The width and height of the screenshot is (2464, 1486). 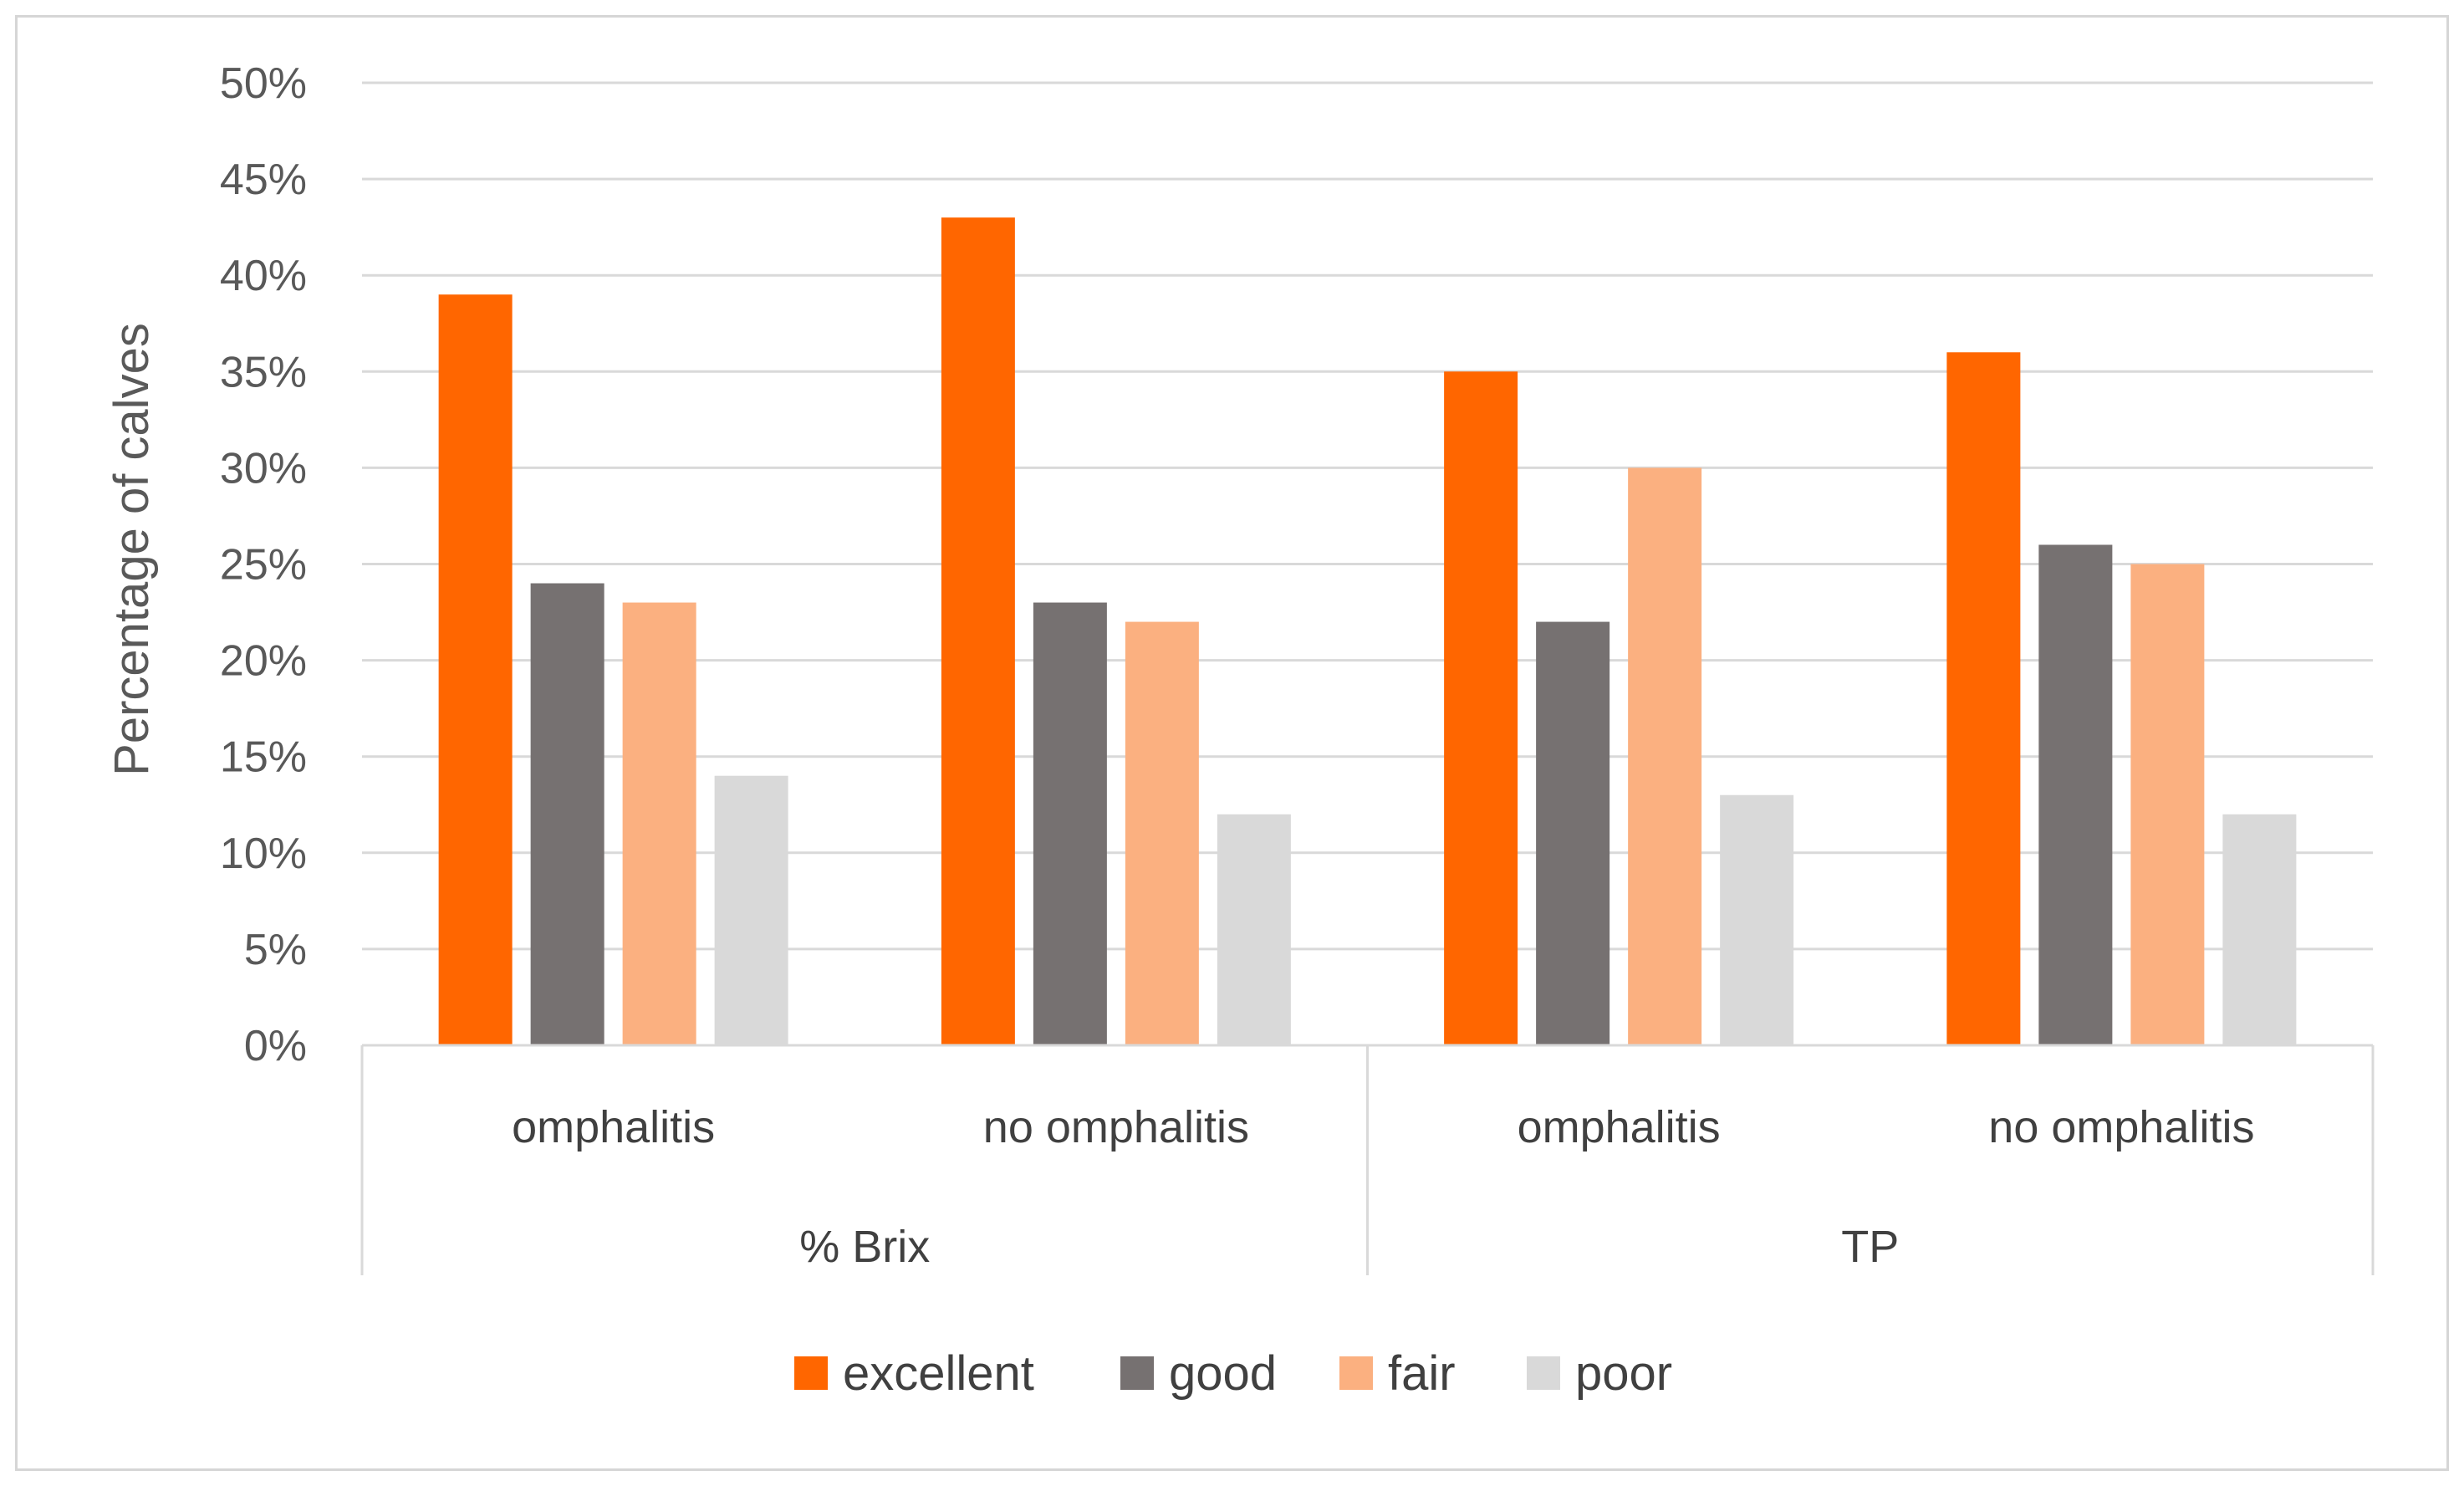 I want to click on y-tick-label: 5%, so click(x=275, y=950).